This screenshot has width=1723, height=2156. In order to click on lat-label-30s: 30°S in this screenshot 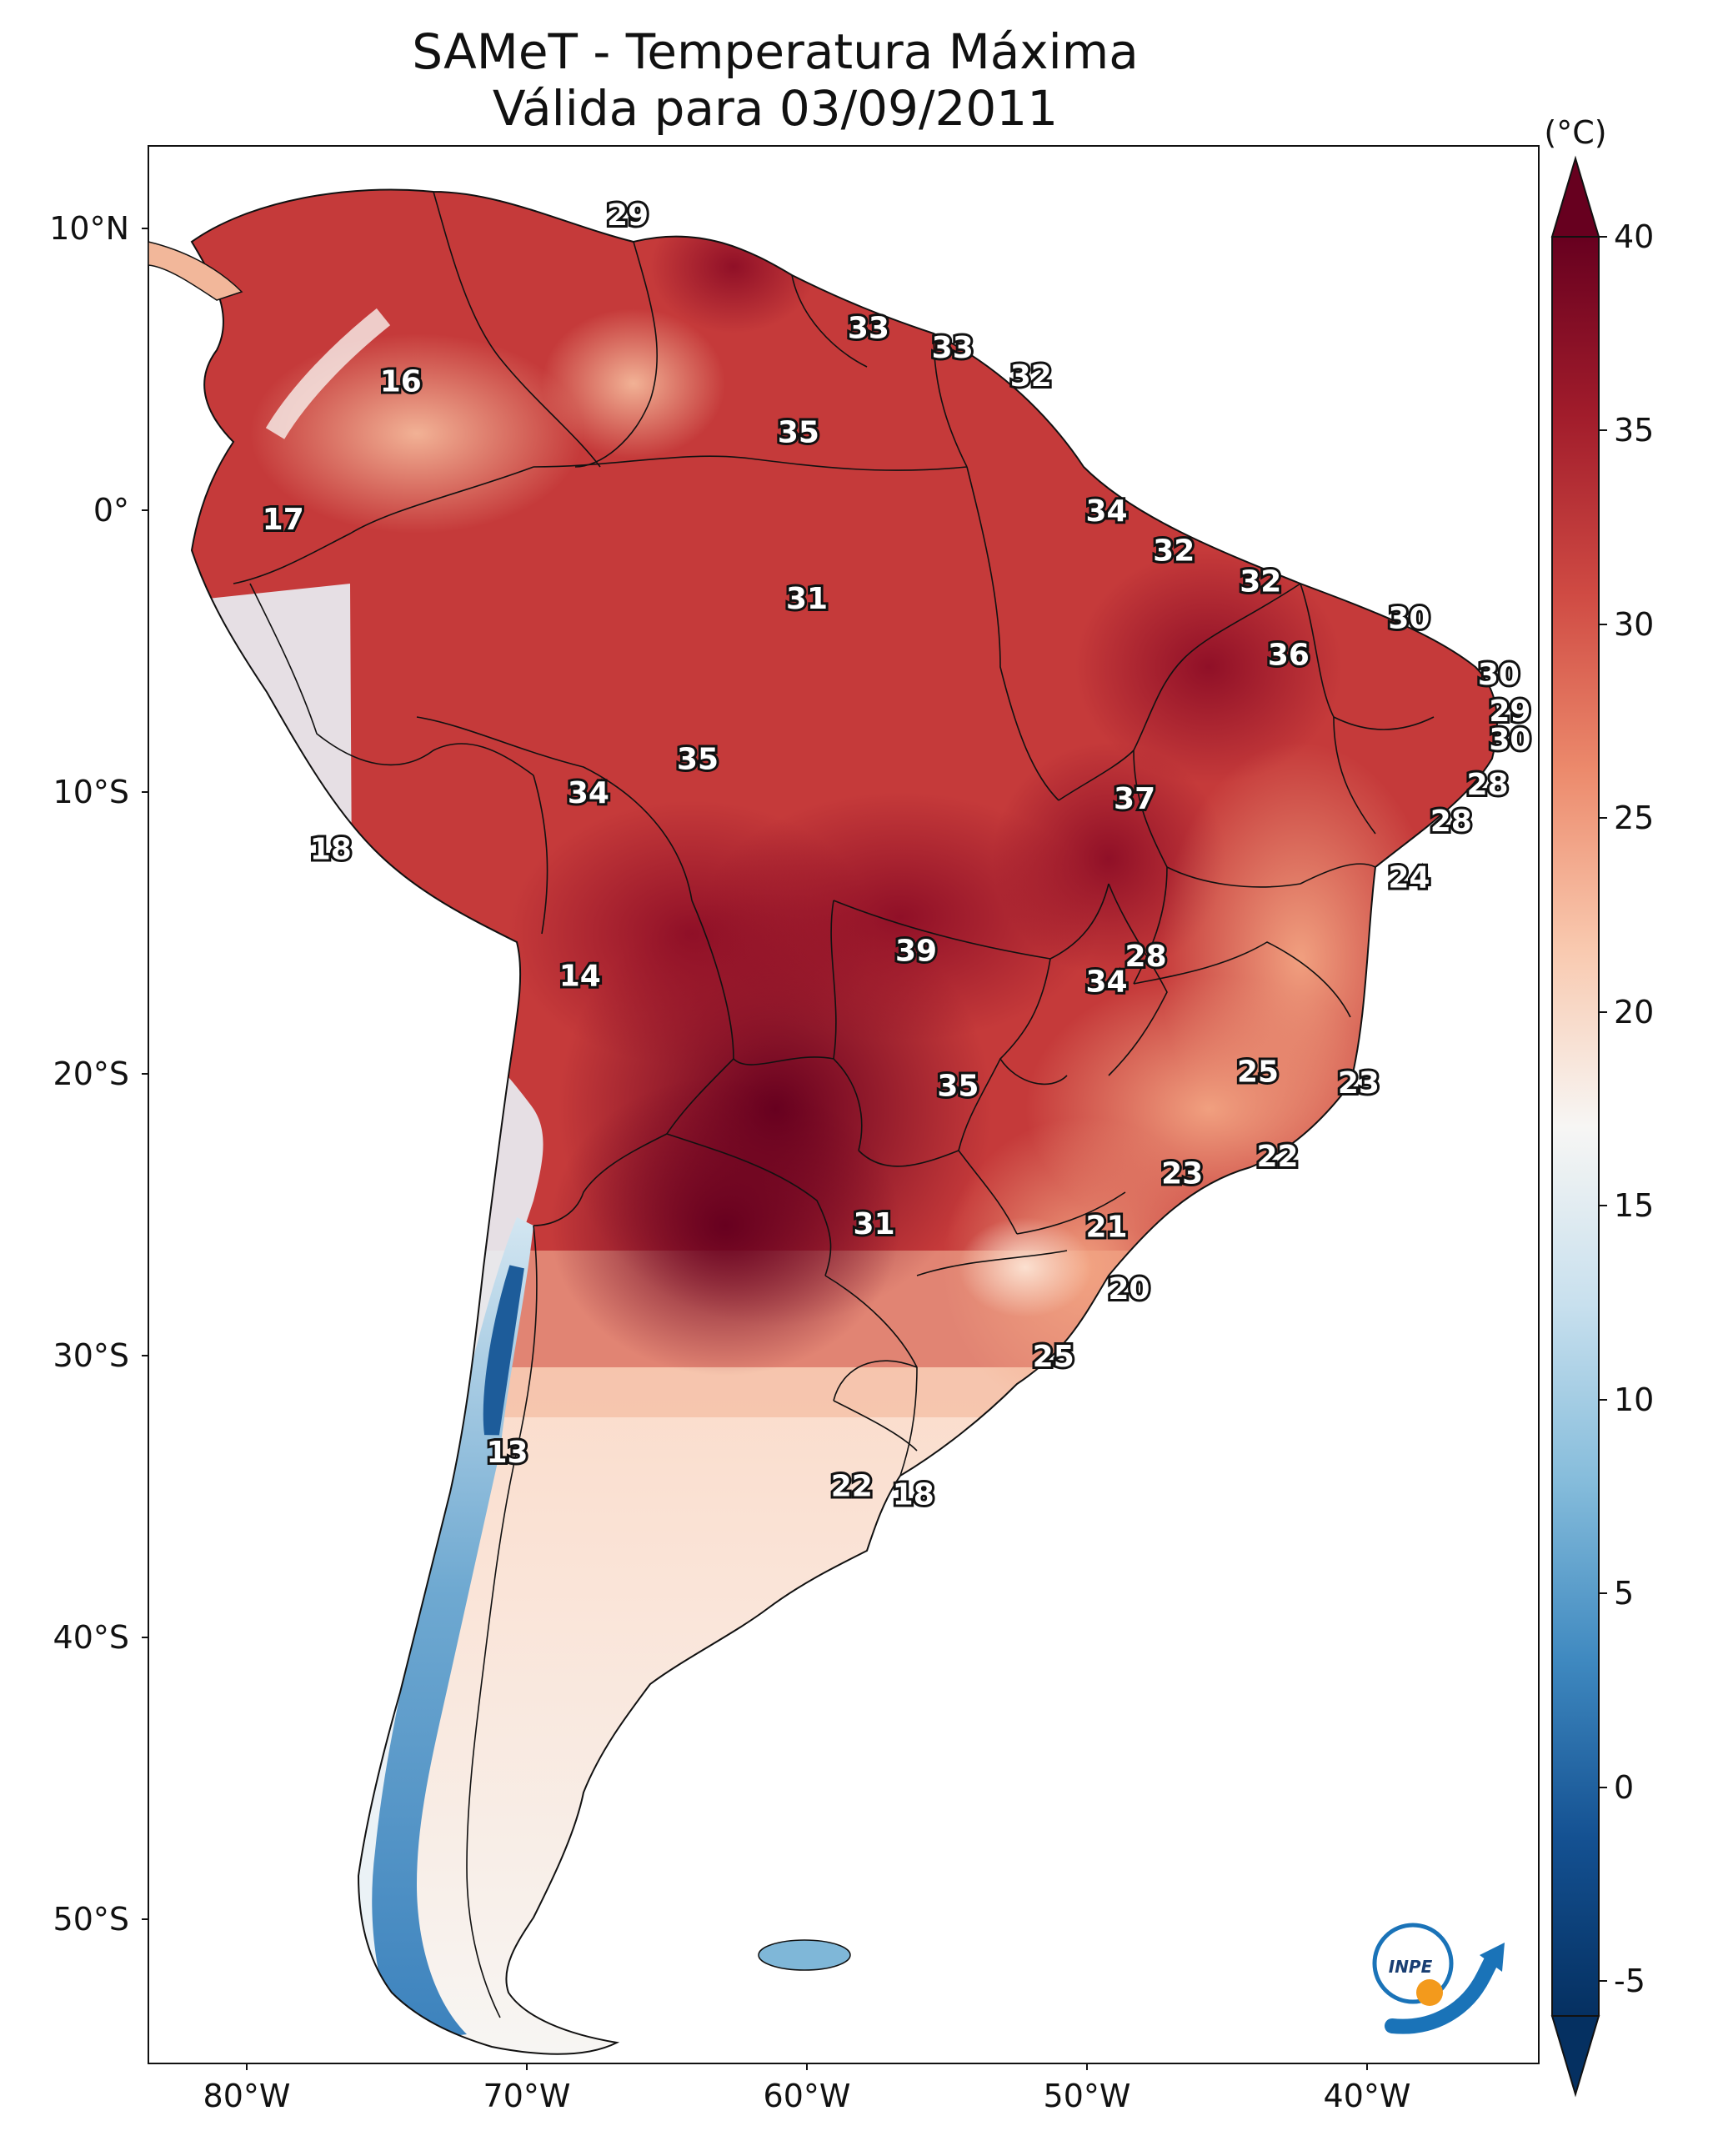, I will do `click(91, 1355)`.